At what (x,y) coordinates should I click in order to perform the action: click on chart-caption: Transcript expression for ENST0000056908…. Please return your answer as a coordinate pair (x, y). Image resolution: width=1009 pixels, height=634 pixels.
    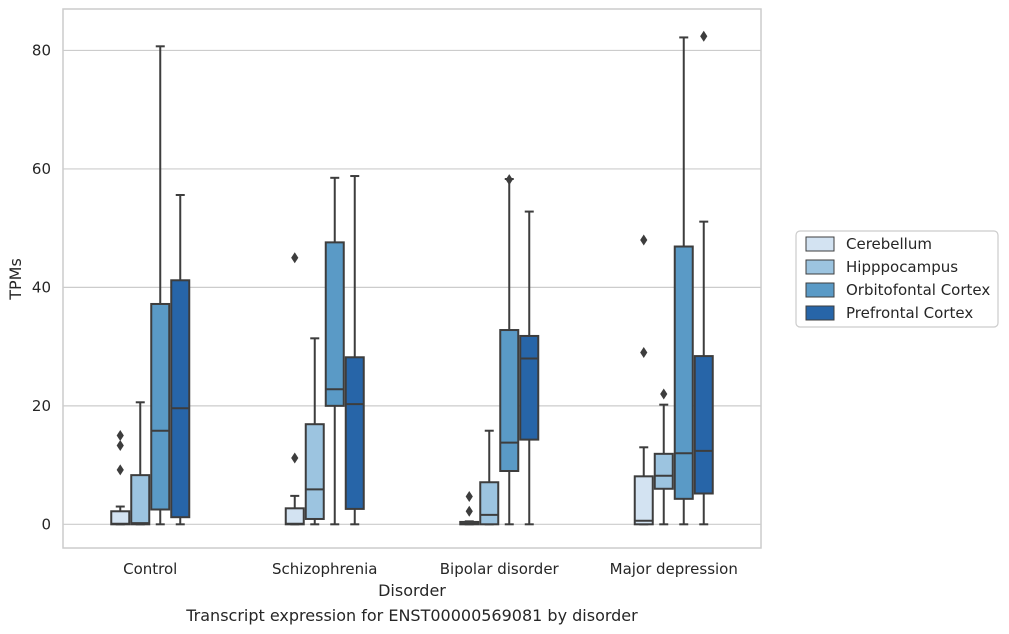
    Looking at the image, I should click on (412, 615).